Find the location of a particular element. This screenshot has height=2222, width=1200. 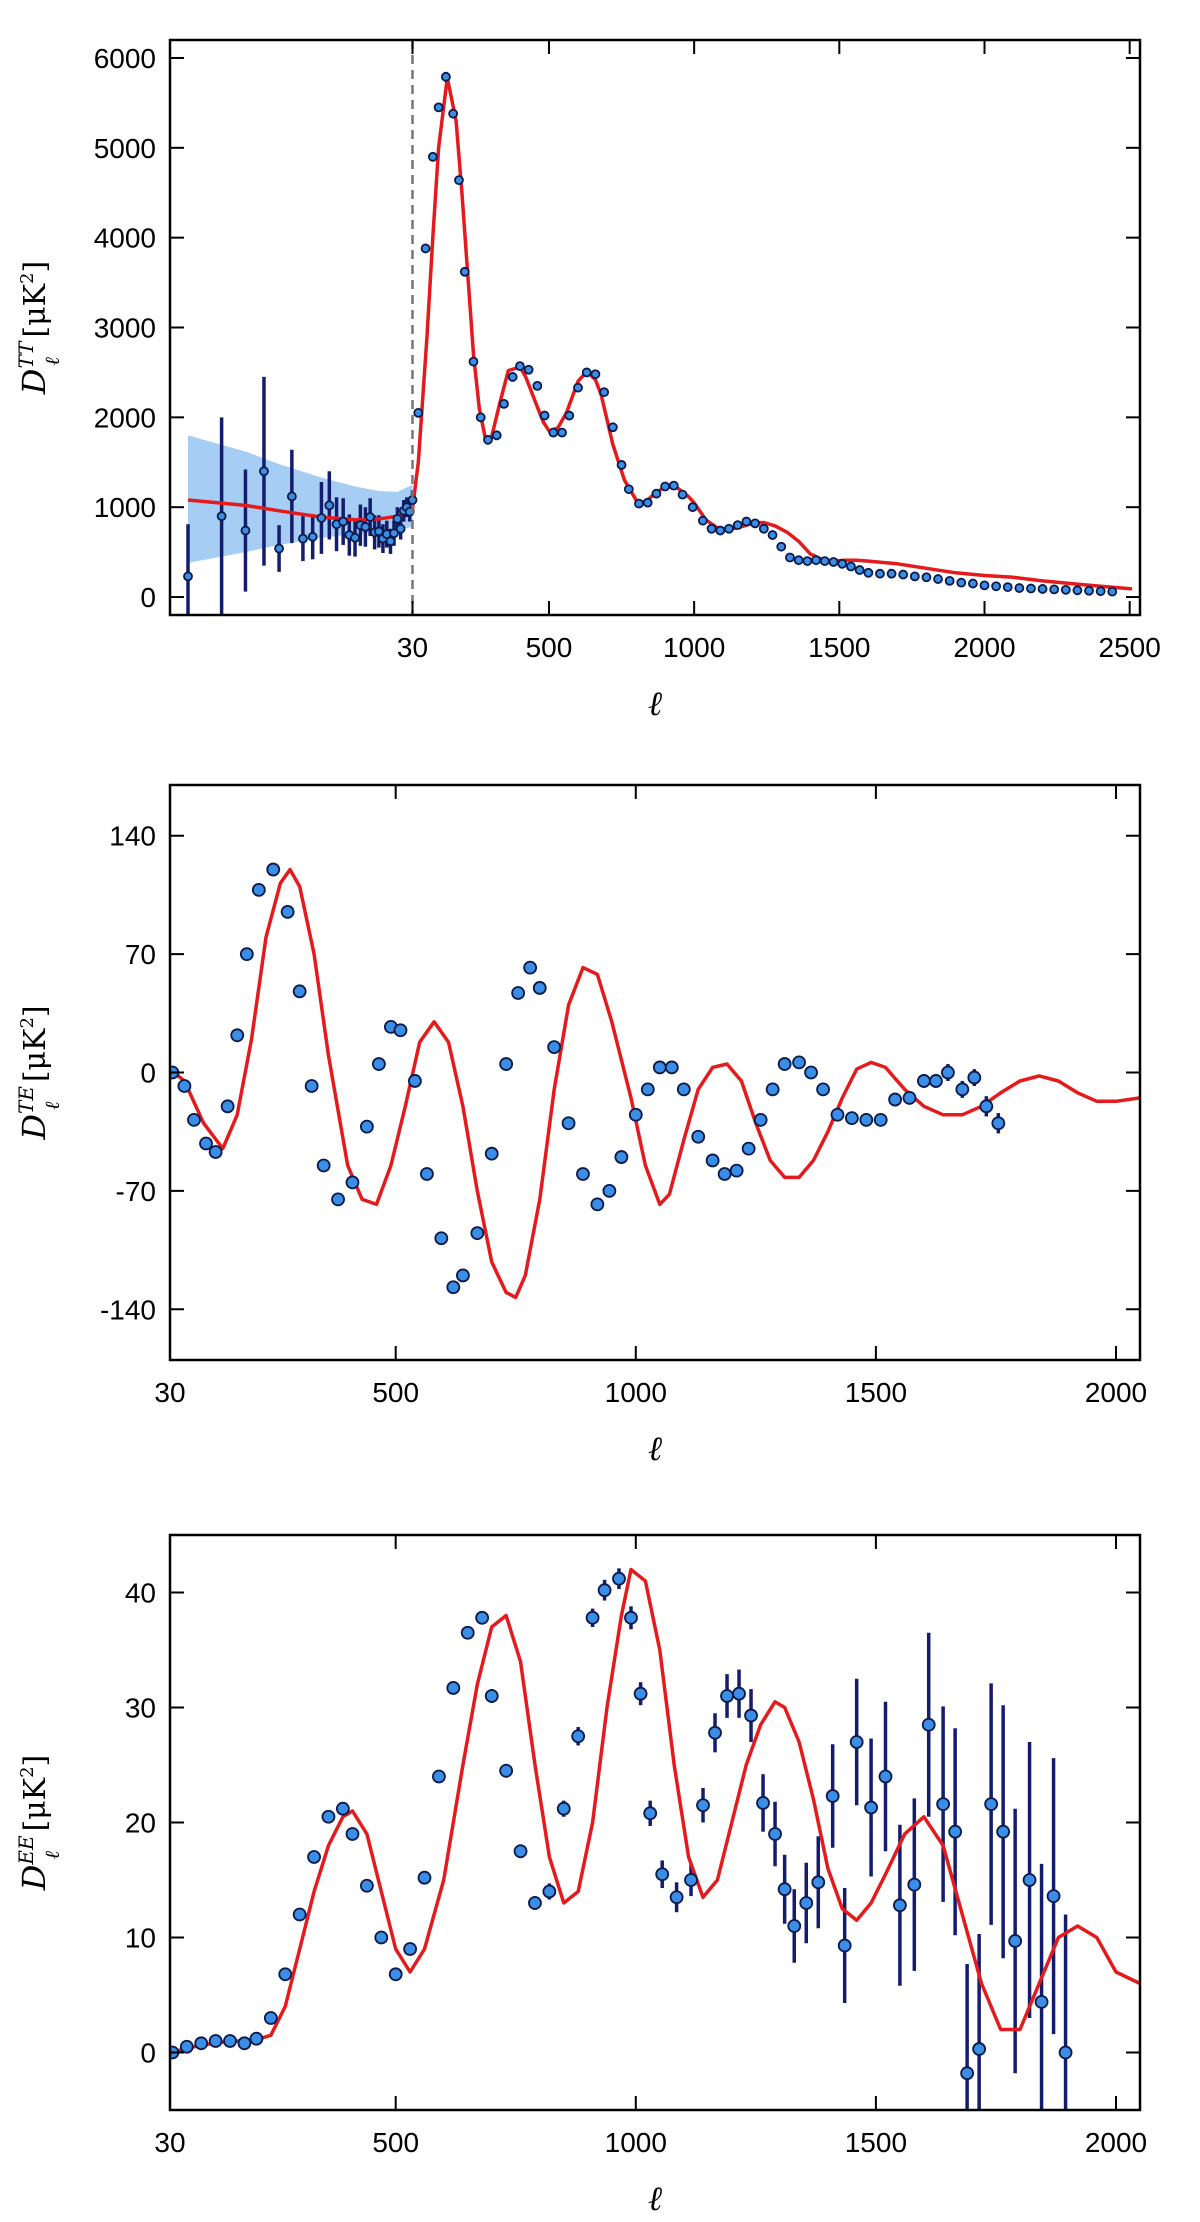

tt-x-tick-label: 1000 is located at coordinates (694, 647).